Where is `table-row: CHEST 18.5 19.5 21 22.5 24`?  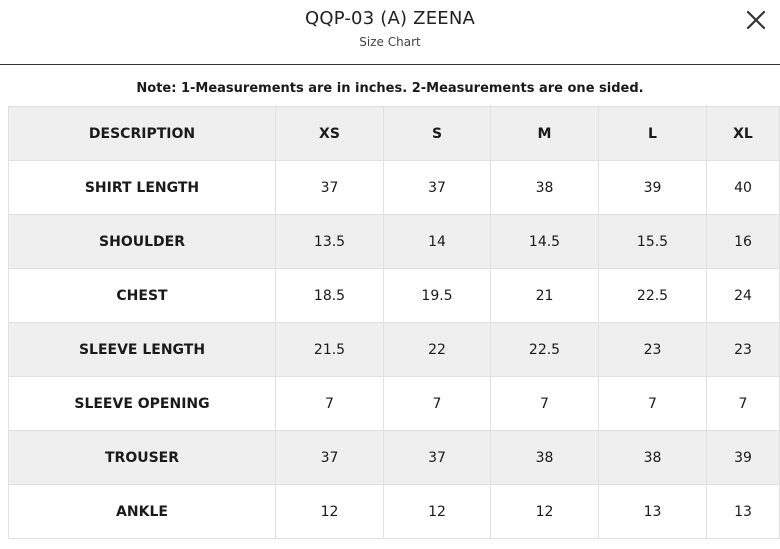 table-row: CHEST 18.5 19.5 21 22.5 24 is located at coordinates (394, 295).